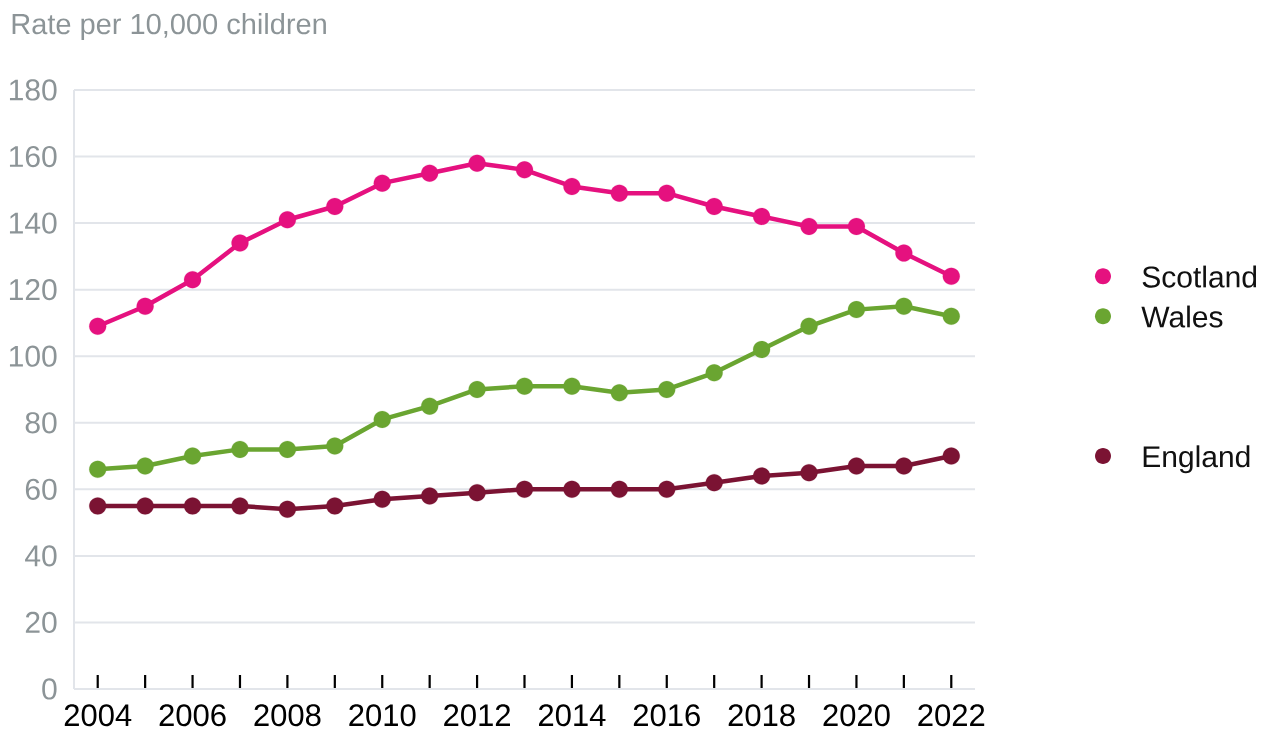 The height and width of the screenshot is (735, 1275). I want to click on x-tick-label: 2016, so click(666, 715).